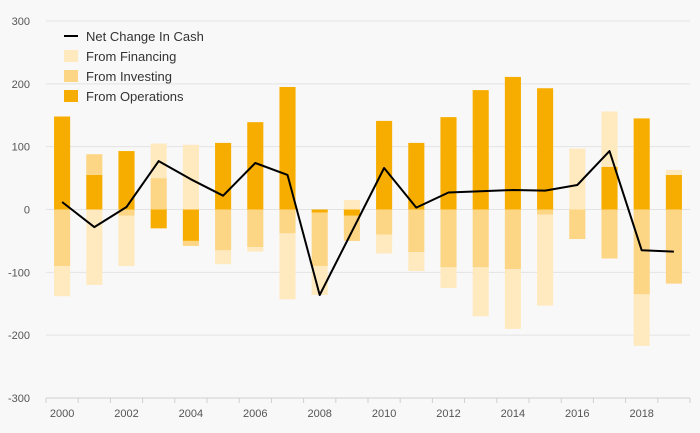 The height and width of the screenshot is (433, 700). What do you see at coordinates (71, 36) in the screenshot?
I see `legend-line-swatch` at bounding box center [71, 36].